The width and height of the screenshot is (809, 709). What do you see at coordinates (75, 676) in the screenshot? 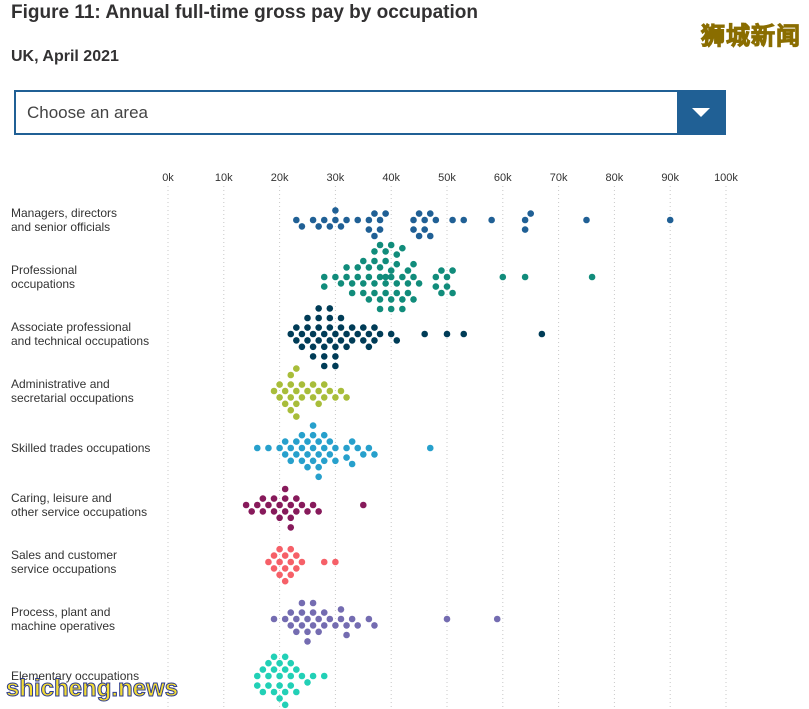
I see `category-label: Elementary occupations` at bounding box center [75, 676].